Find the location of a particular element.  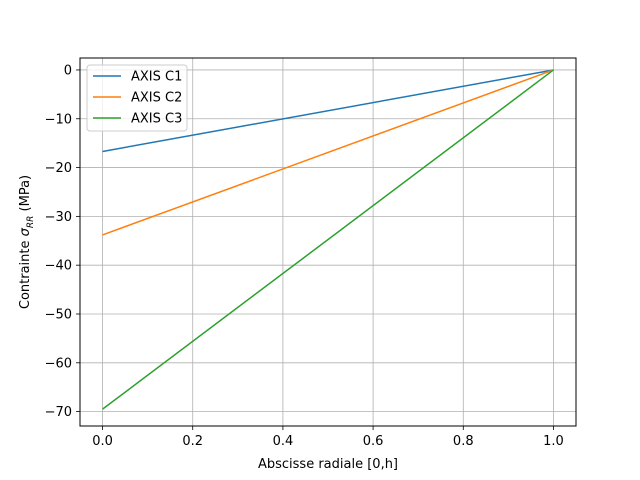

y-axis-label-suffix: (MPa) is located at coordinates (25, 195).